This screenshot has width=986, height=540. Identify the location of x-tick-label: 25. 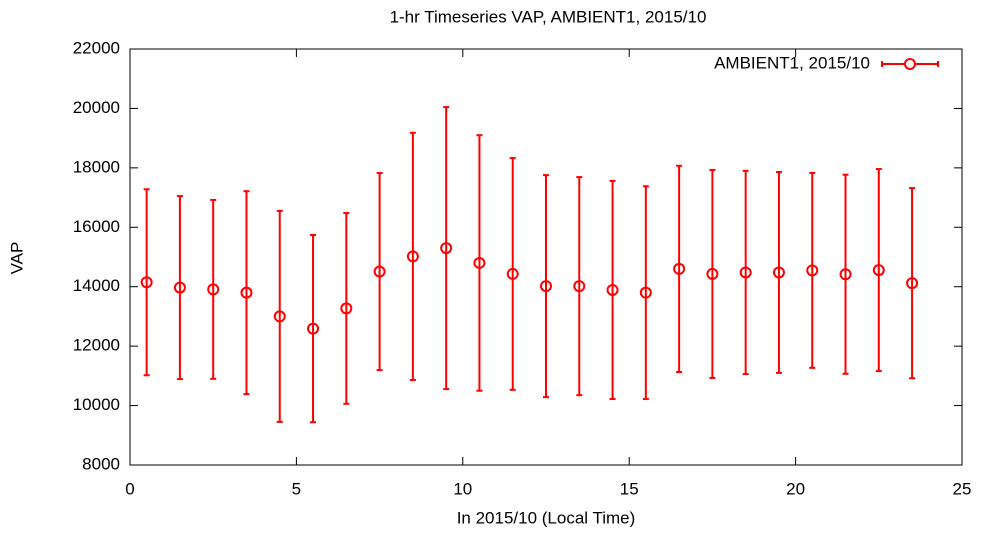
(962, 488).